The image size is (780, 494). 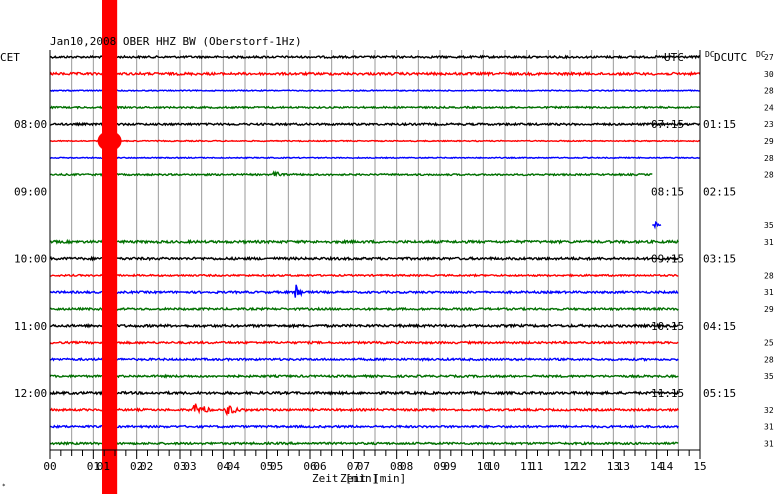 What do you see at coordinates (719, 326) in the screenshot?
I see `utc2-time-label: 04:15` at bounding box center [719, 326].